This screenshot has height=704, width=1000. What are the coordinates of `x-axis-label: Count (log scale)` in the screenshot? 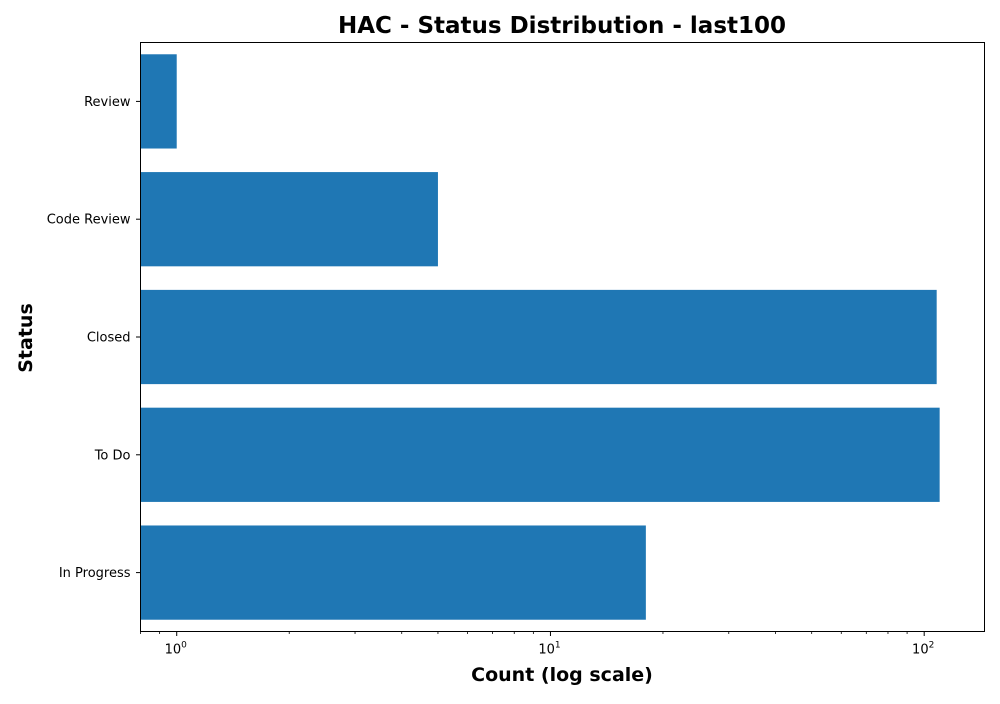 It's located at (562, 675).